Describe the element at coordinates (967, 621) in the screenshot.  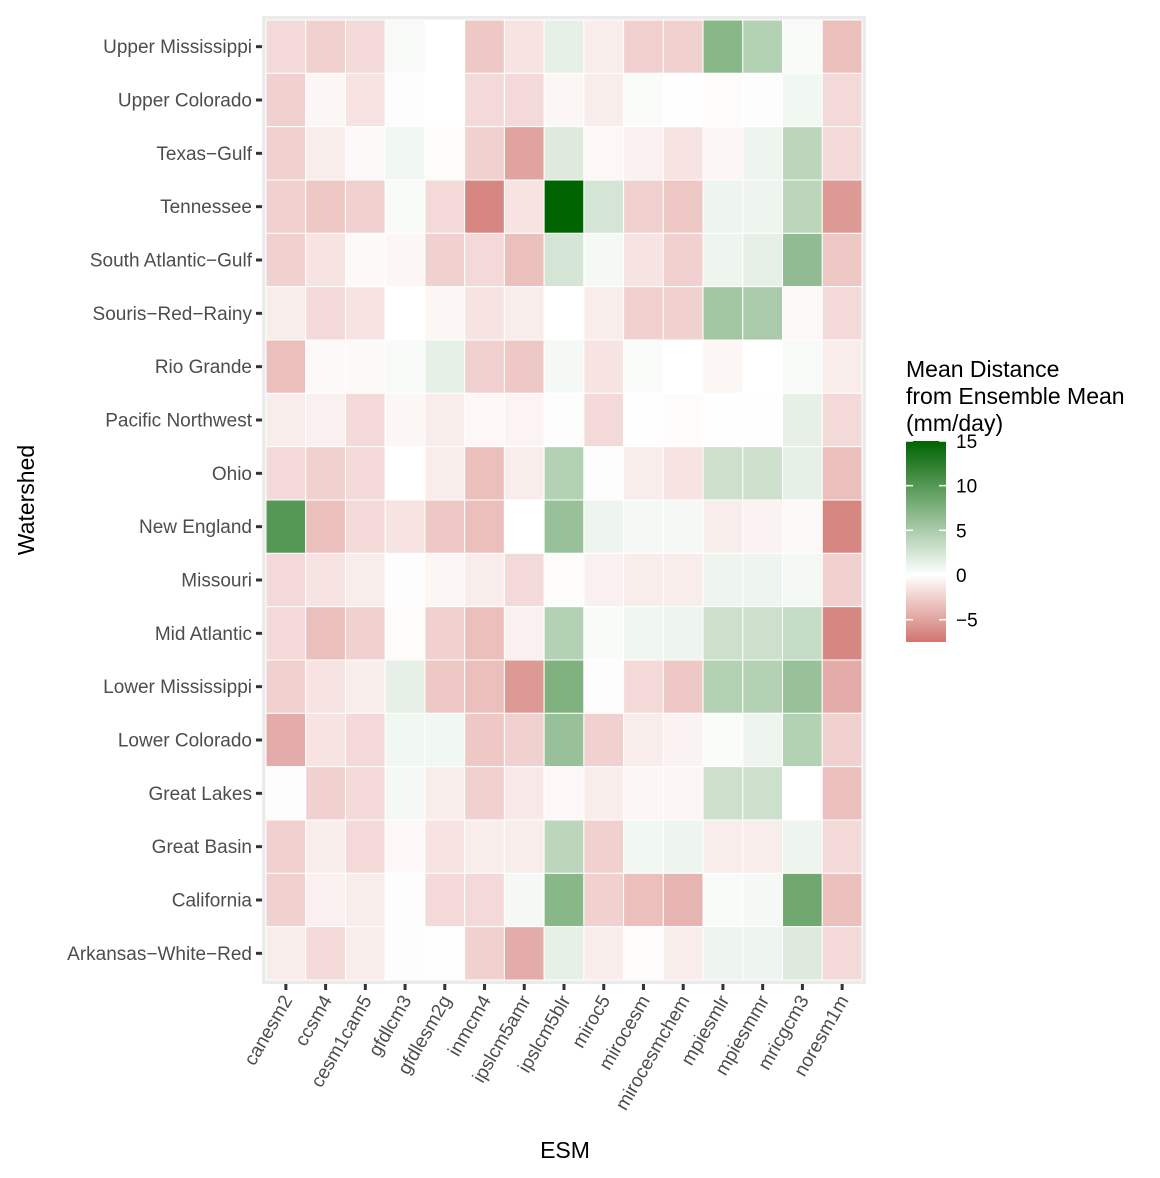
I see `legend-tick-label: −5` at that location.